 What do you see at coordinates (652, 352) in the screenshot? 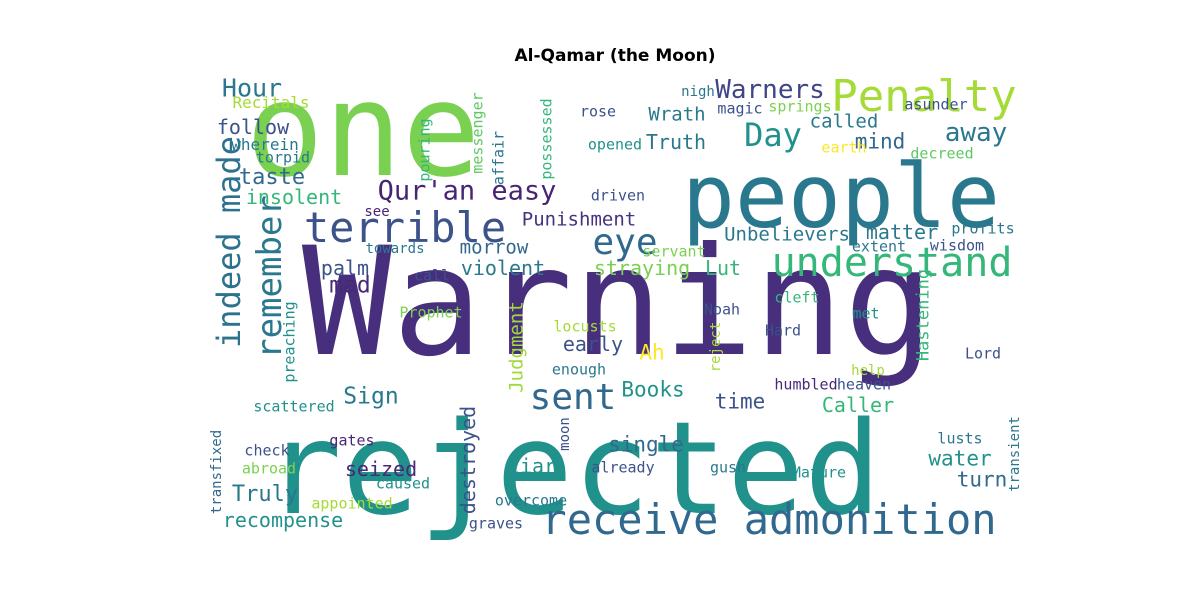
I see `cloud-word: Ah` at bounding box center [652, 352].